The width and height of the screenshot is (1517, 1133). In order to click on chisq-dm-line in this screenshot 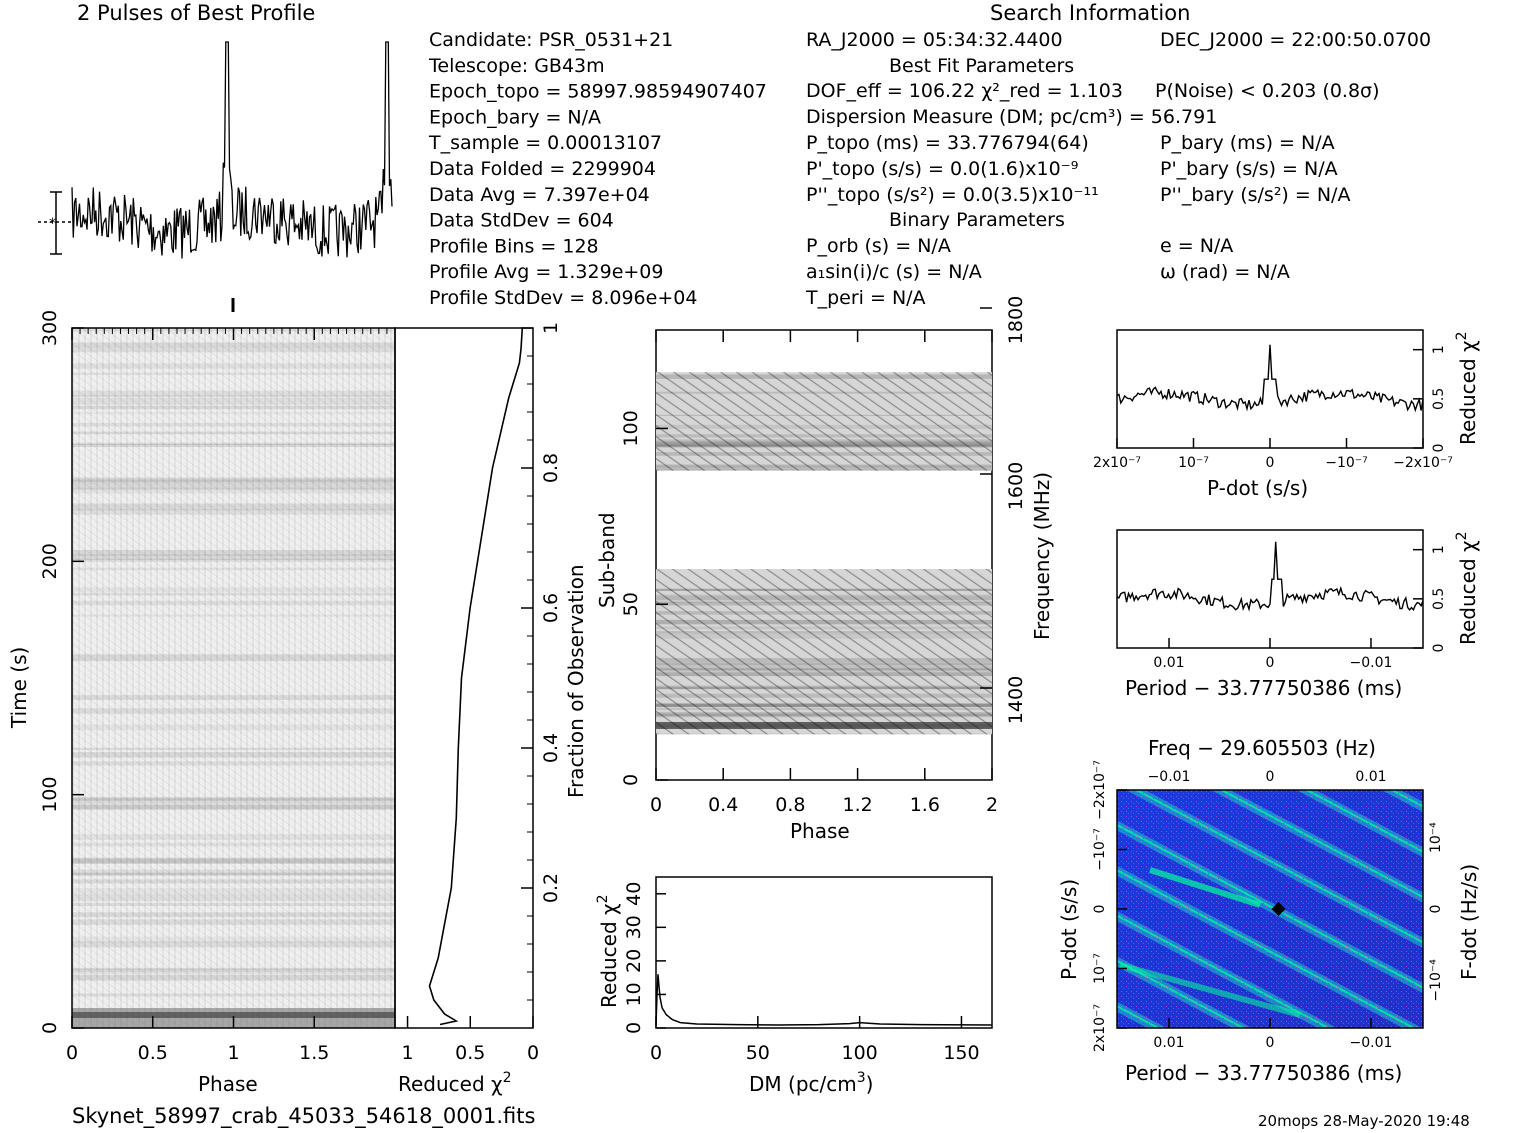, I will do `click(824, 1000)`.